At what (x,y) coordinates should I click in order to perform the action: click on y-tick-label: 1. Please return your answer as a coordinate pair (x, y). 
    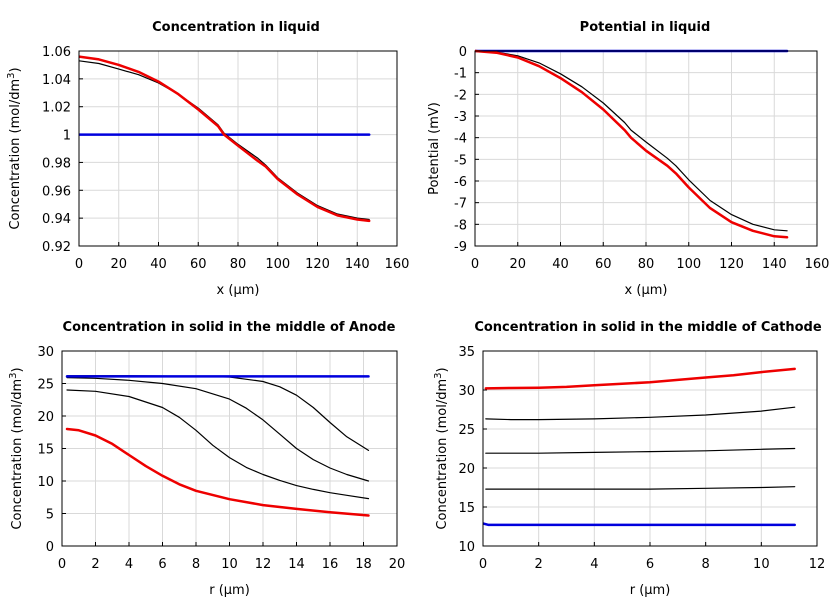
    Looking at the image, I should click on (67, 136).